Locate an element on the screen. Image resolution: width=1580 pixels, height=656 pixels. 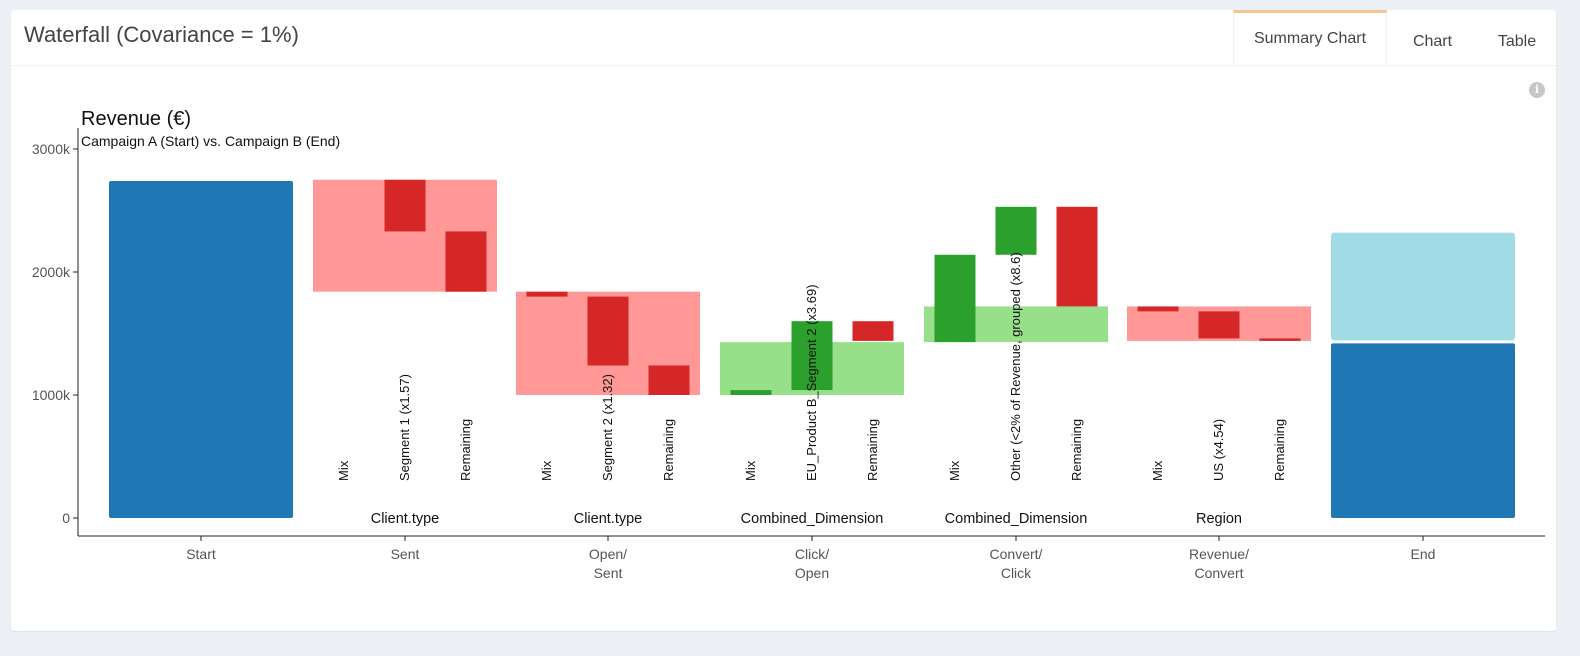
segment-label: Segment 1 (x1.57) is located at coordinates (404, 427).